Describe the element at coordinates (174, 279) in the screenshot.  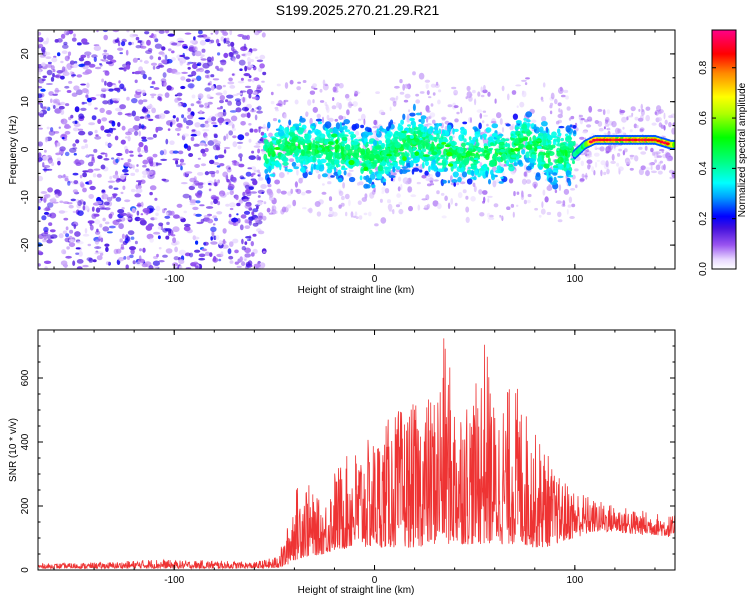
I see `x-tick-label: -100` at that location.